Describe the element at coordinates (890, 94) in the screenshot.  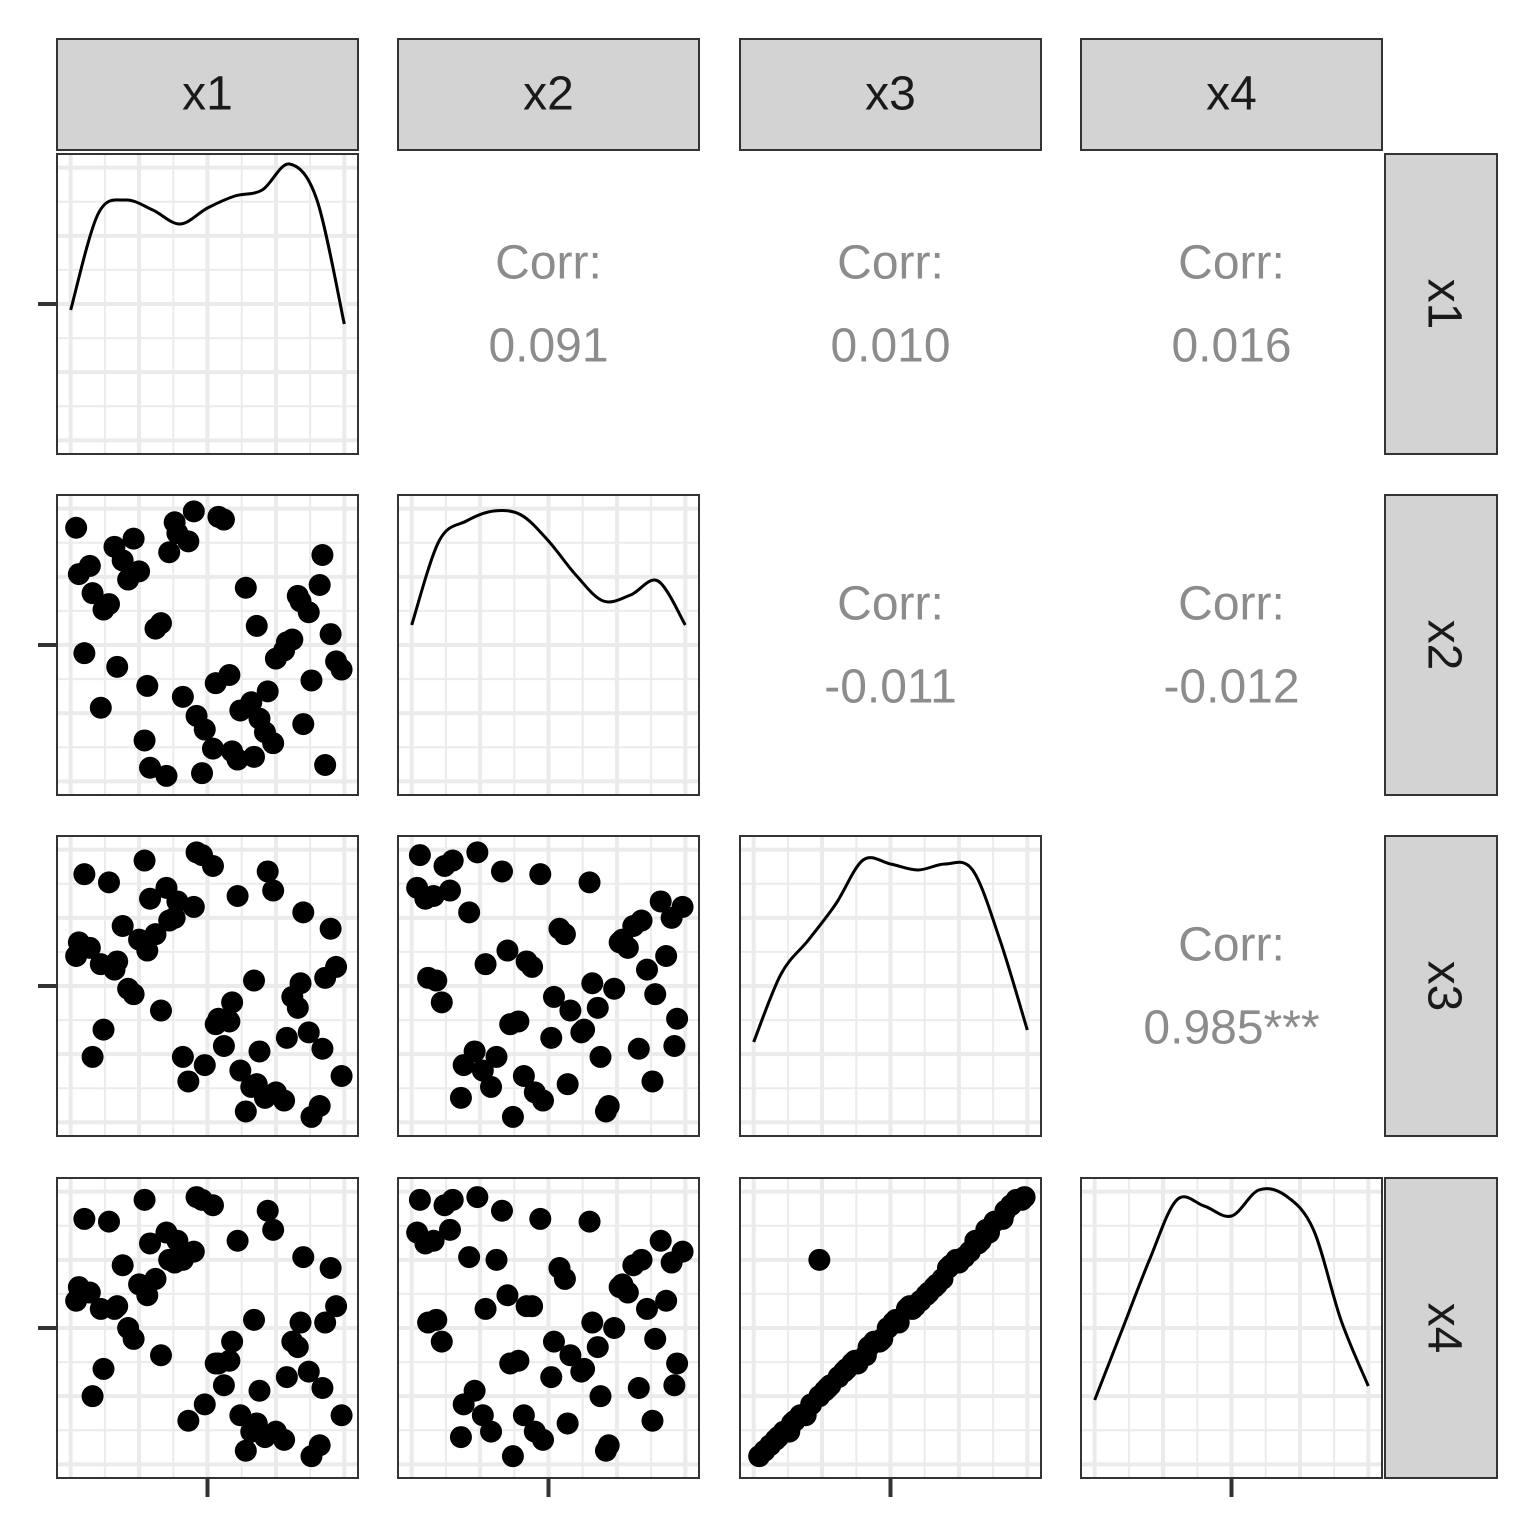
I see `column-strip-label: x3` at that location.